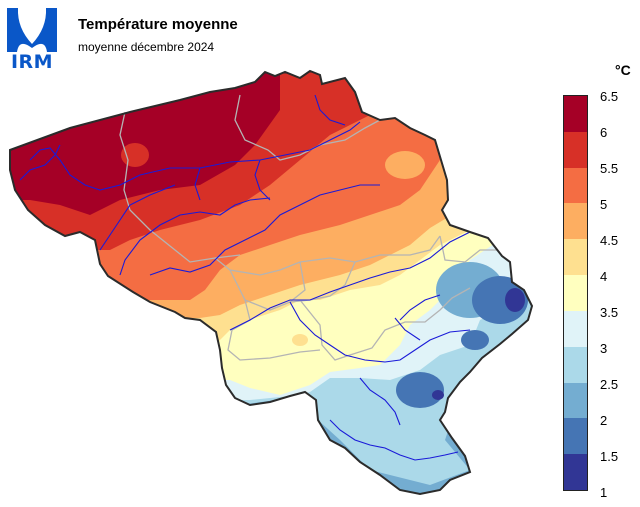  I want to click on legend-tick-label: 3.5, so click(609, 312).